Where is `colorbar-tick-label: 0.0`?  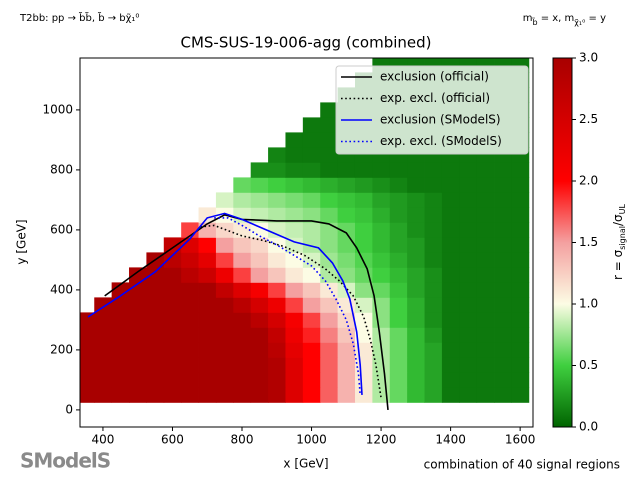
colorbar-tick-label: 0.0 is located at coordinates (588, 427).